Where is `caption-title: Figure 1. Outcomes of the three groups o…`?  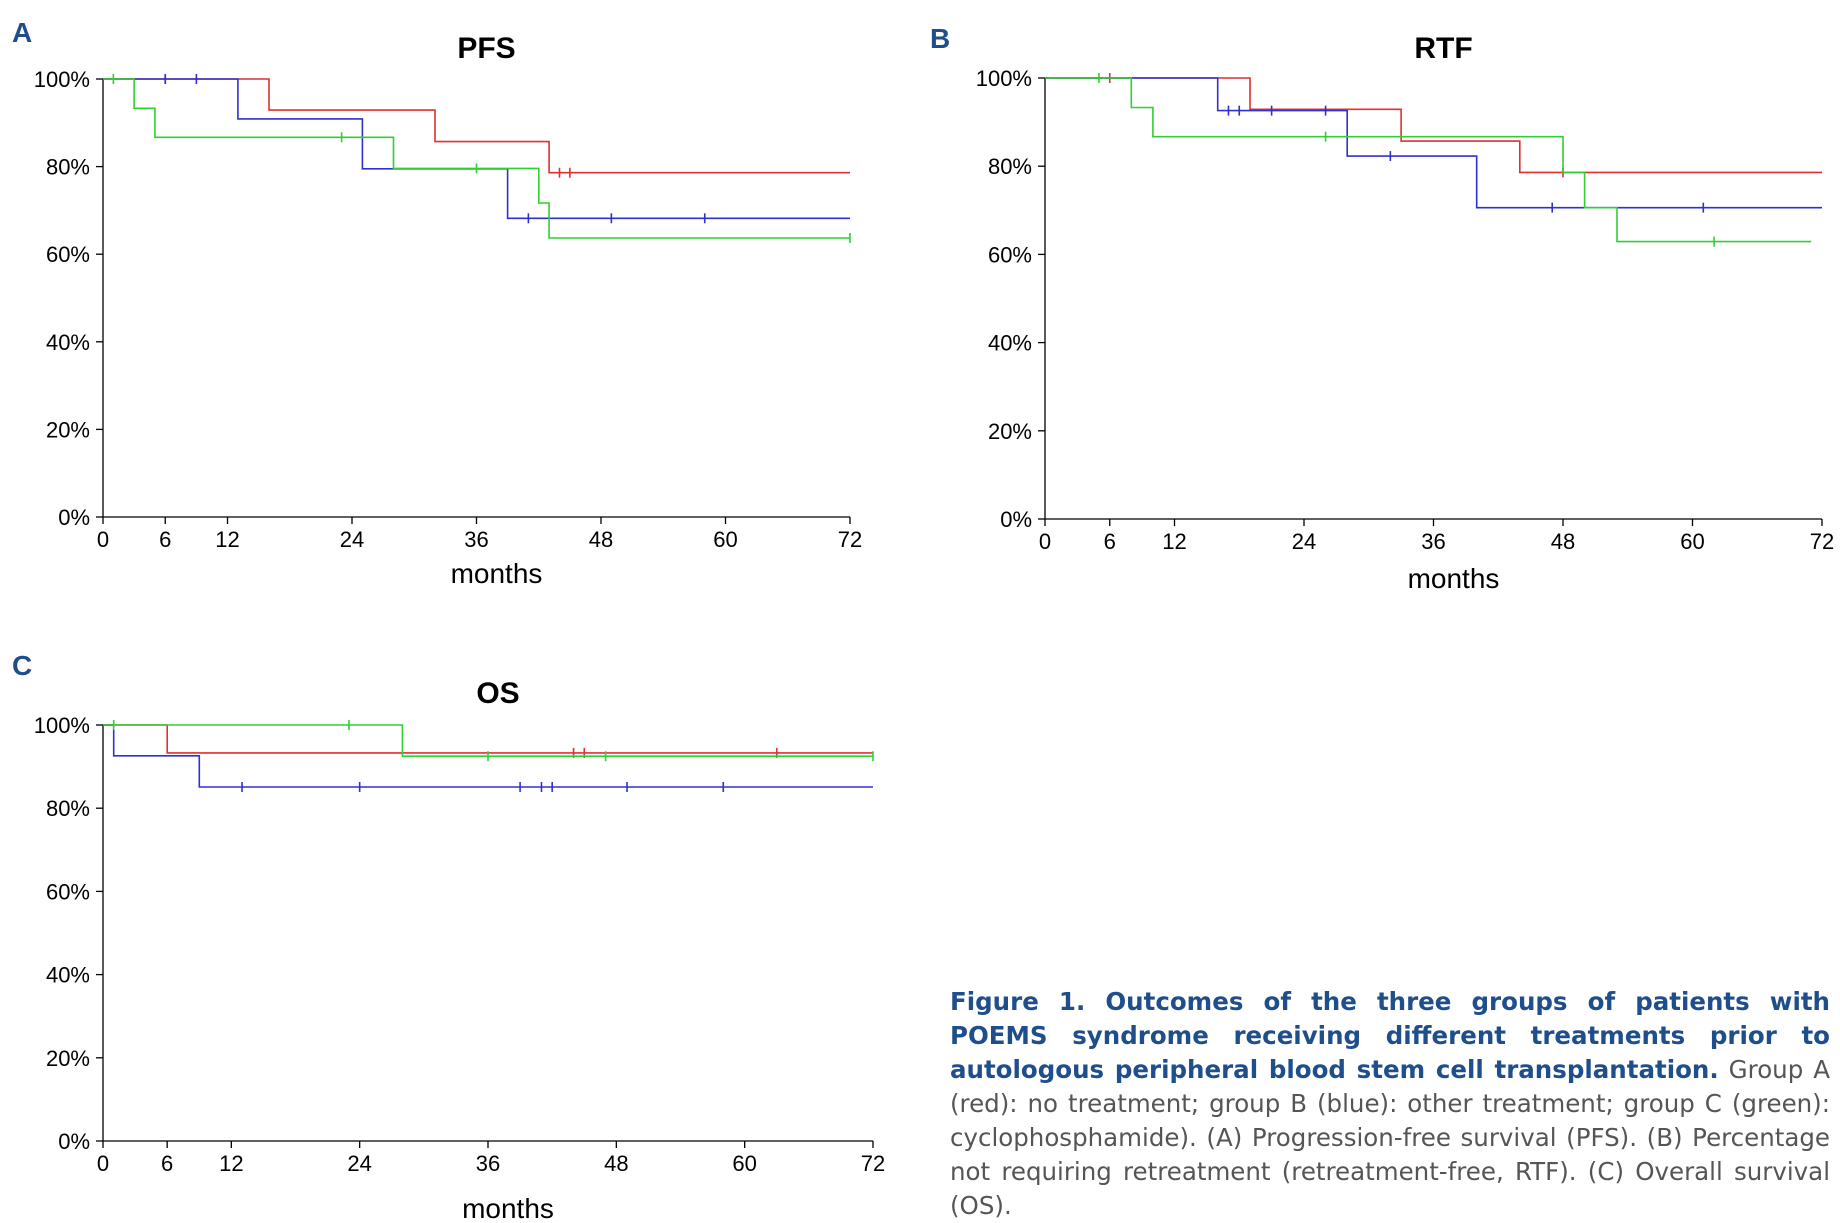
caption-title: Figure 1. Outcomes of the three groups o… is located at coordinates (1390, 1035).